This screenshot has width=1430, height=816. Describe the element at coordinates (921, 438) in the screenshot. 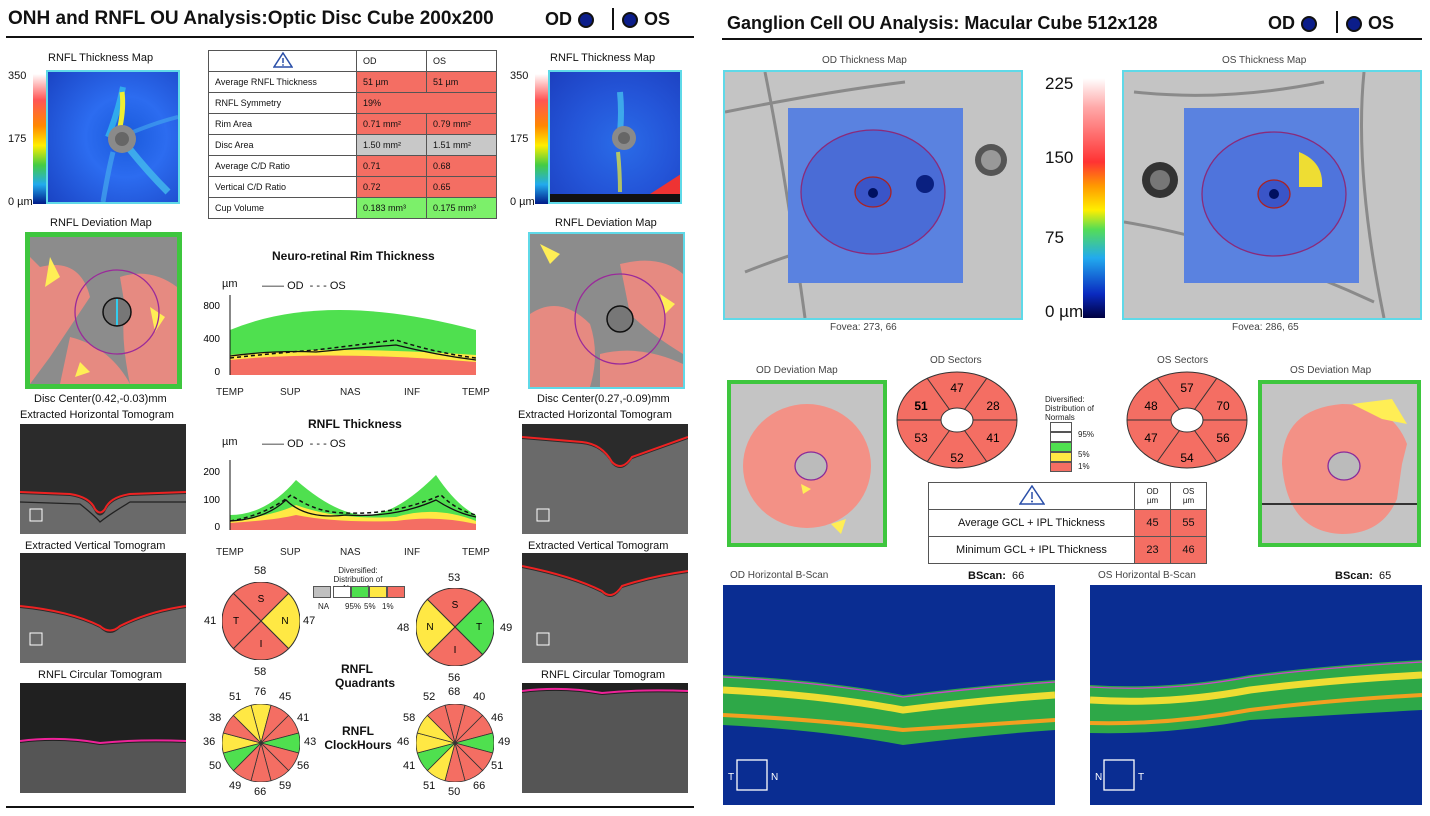

I see `svg-text: 53` at that location.